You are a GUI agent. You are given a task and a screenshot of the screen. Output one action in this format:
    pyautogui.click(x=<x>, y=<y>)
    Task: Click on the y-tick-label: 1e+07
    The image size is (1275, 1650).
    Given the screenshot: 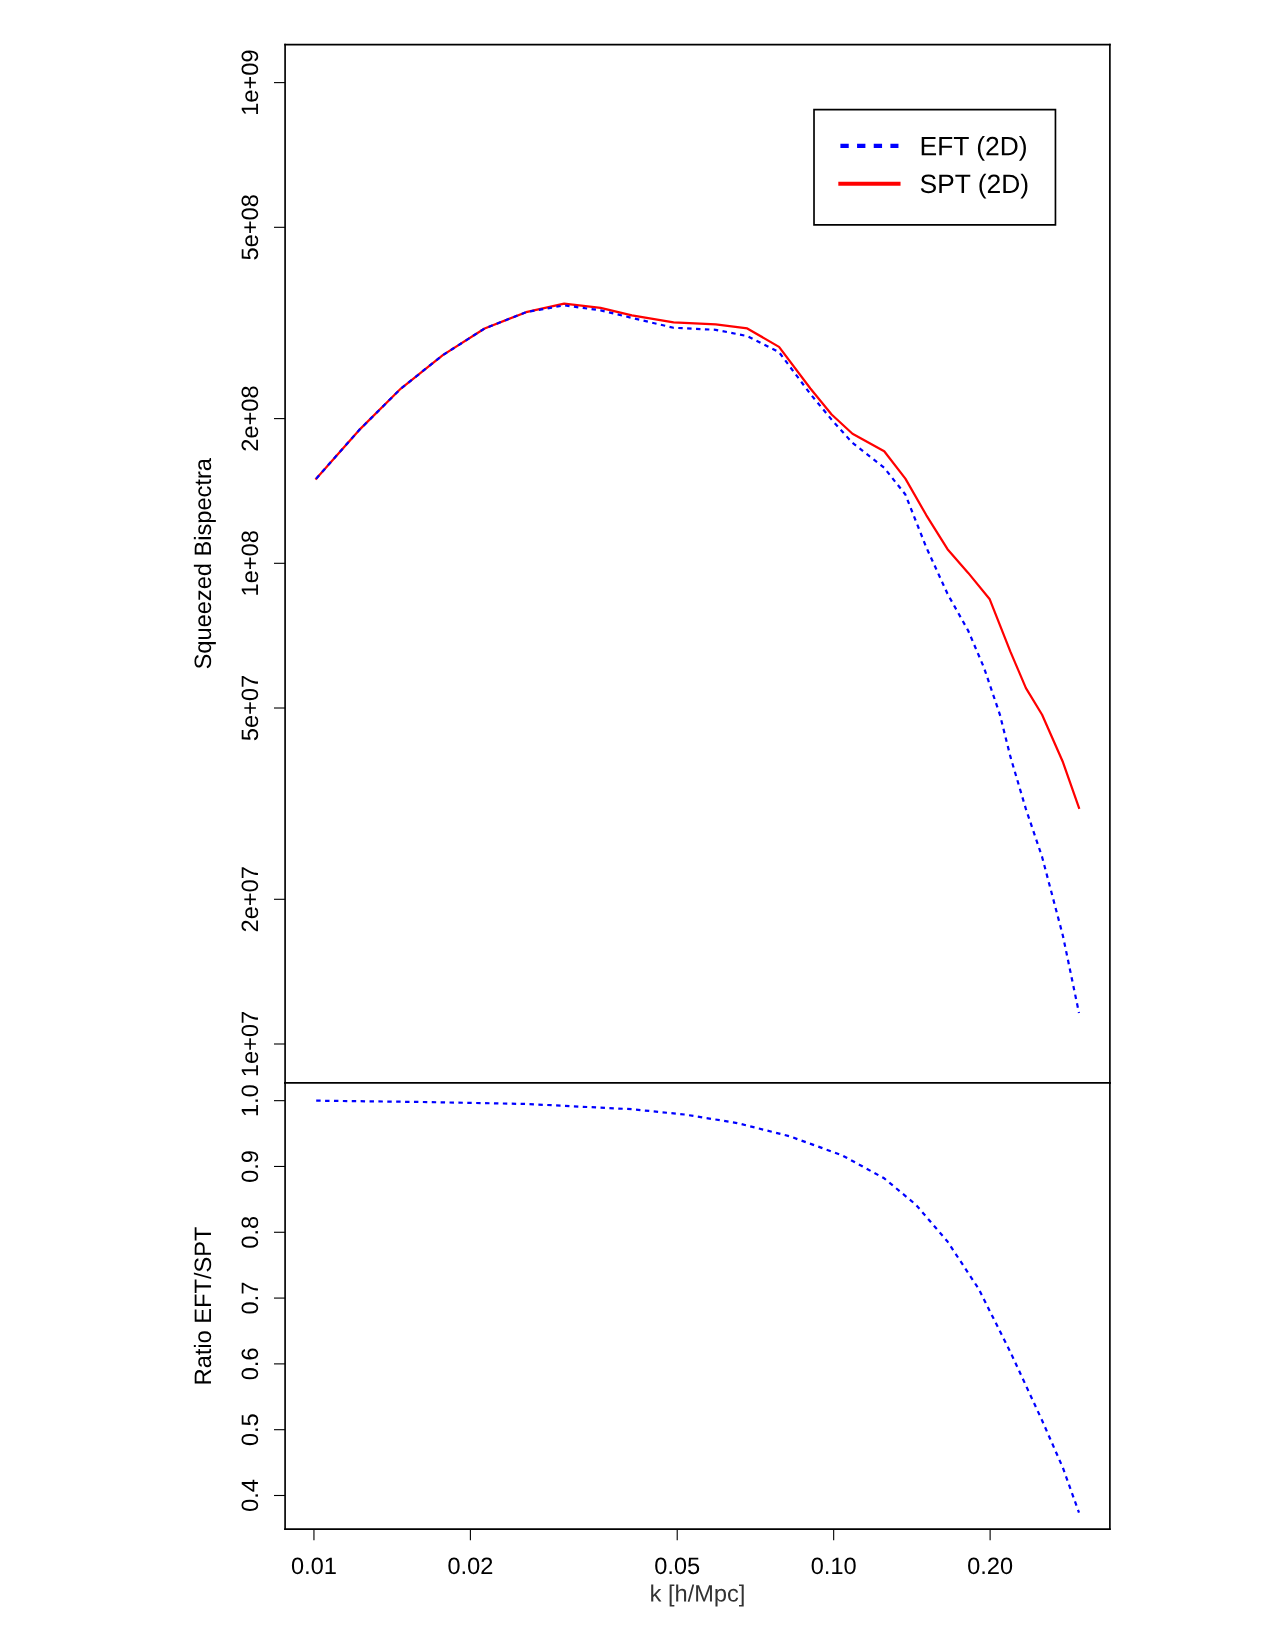 What is the action you would take?
    pyautogui.click(x=250, y=1044)
    